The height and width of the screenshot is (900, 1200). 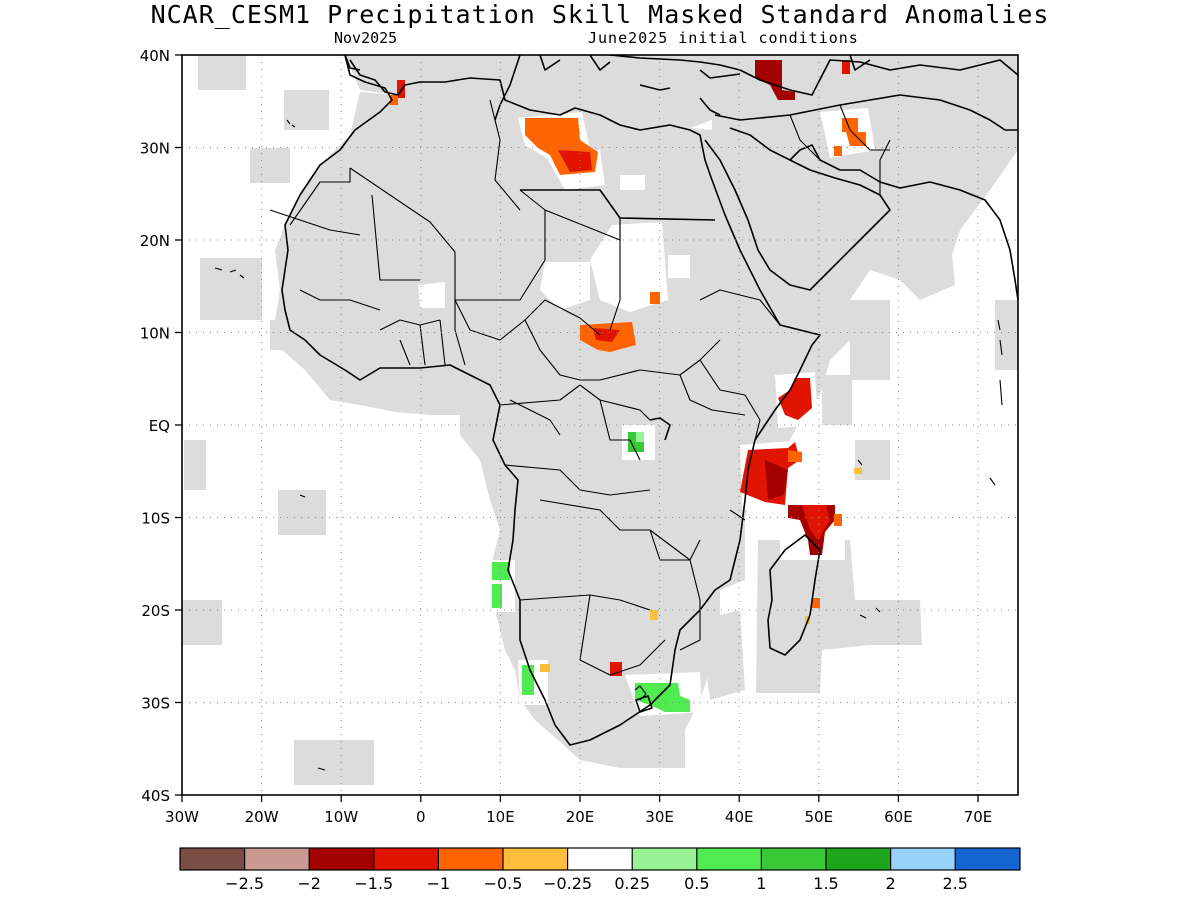 What do you see at coordinates (155, 334) in the screenshot?
I see `y-tick-label: 10N` at bounding box center [155, 334].